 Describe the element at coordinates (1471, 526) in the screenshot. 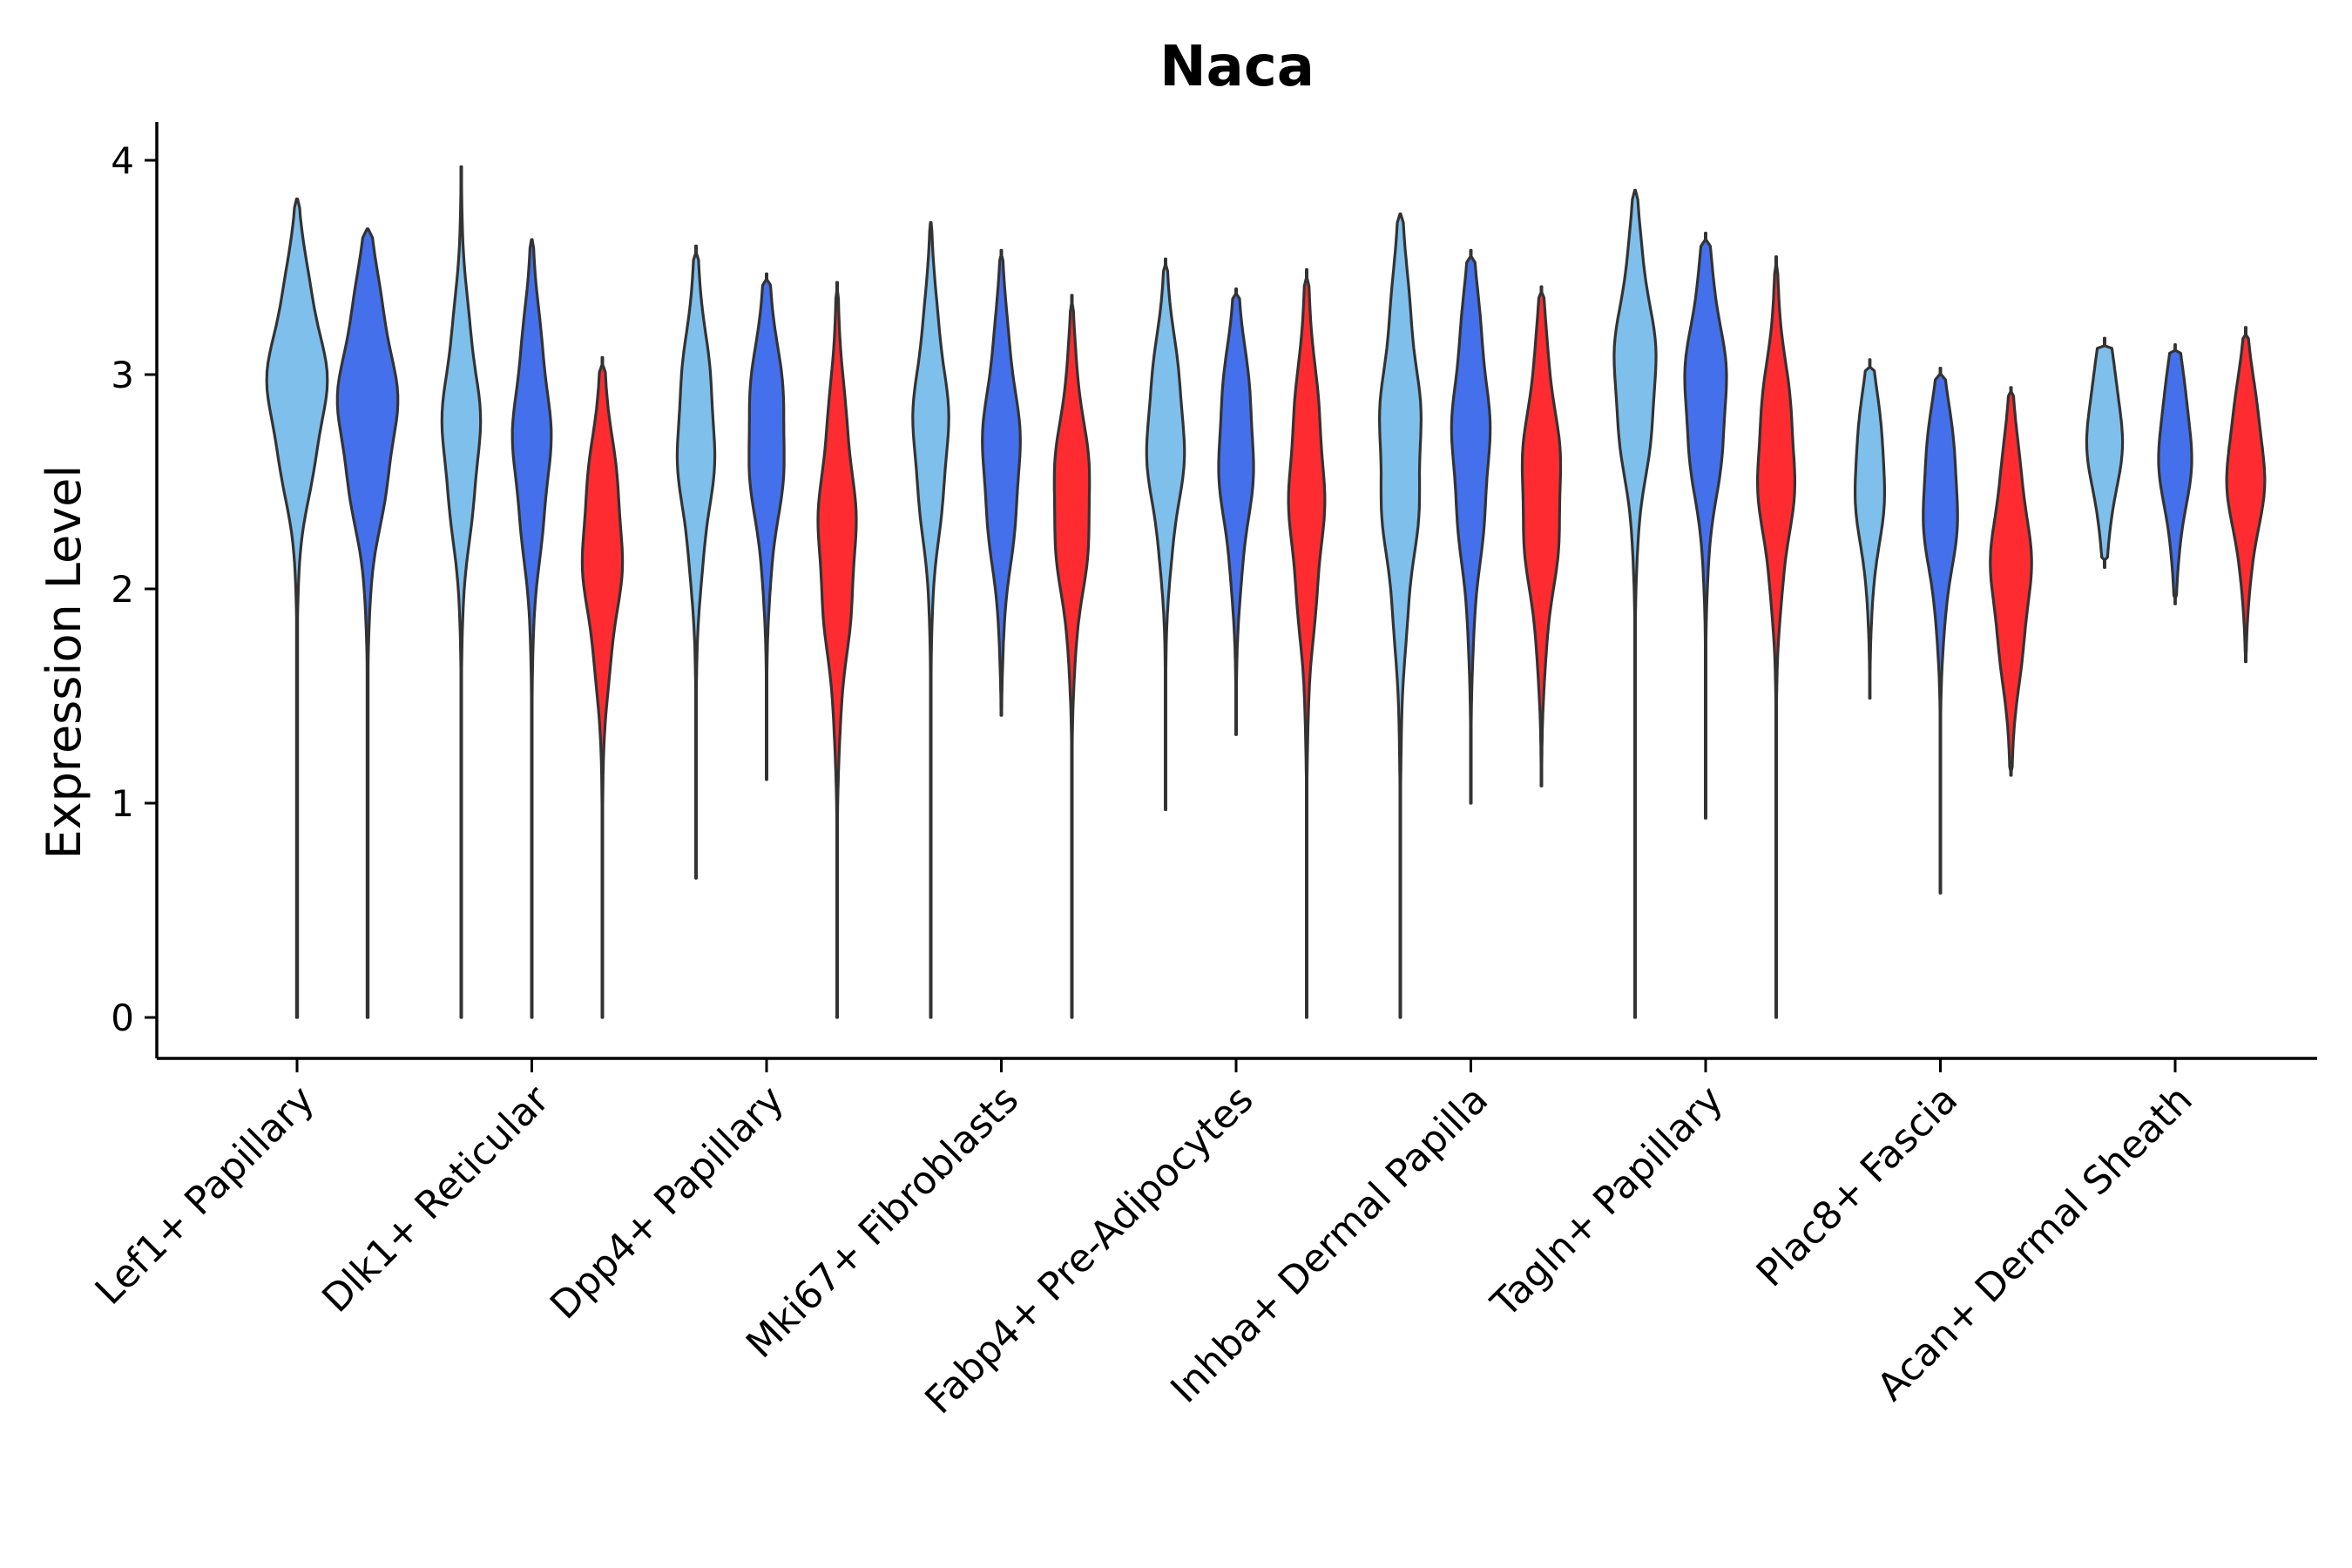

I see `violin-inhba-dermal-papilla-blue` at that location.